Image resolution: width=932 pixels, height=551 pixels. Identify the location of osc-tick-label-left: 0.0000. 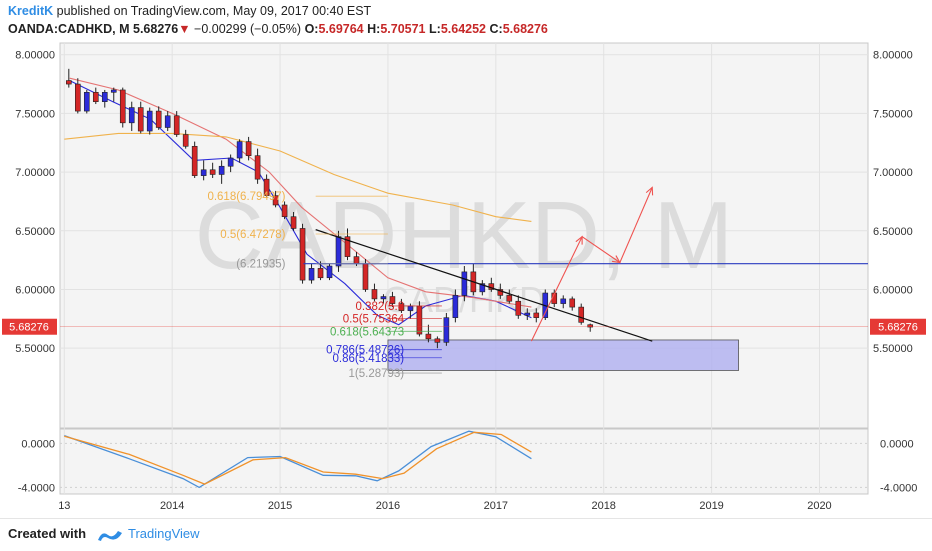
(38, 444).